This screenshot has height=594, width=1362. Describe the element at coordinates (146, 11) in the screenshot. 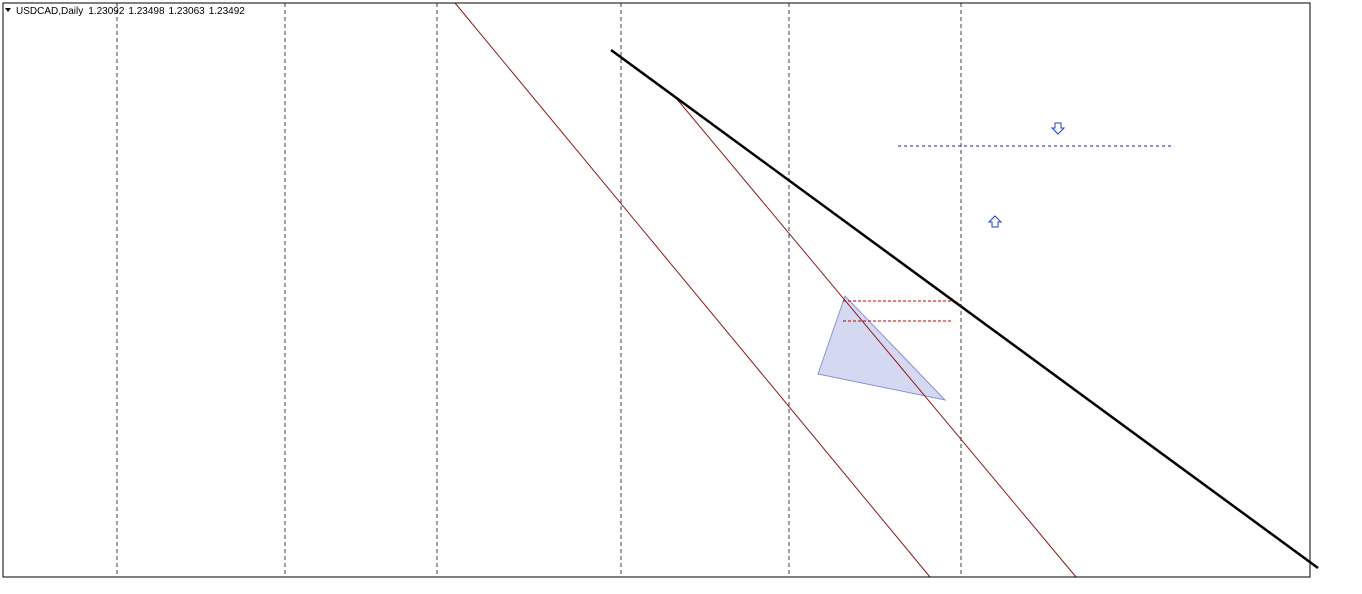

I see `high-value: 1.23498` at that location.